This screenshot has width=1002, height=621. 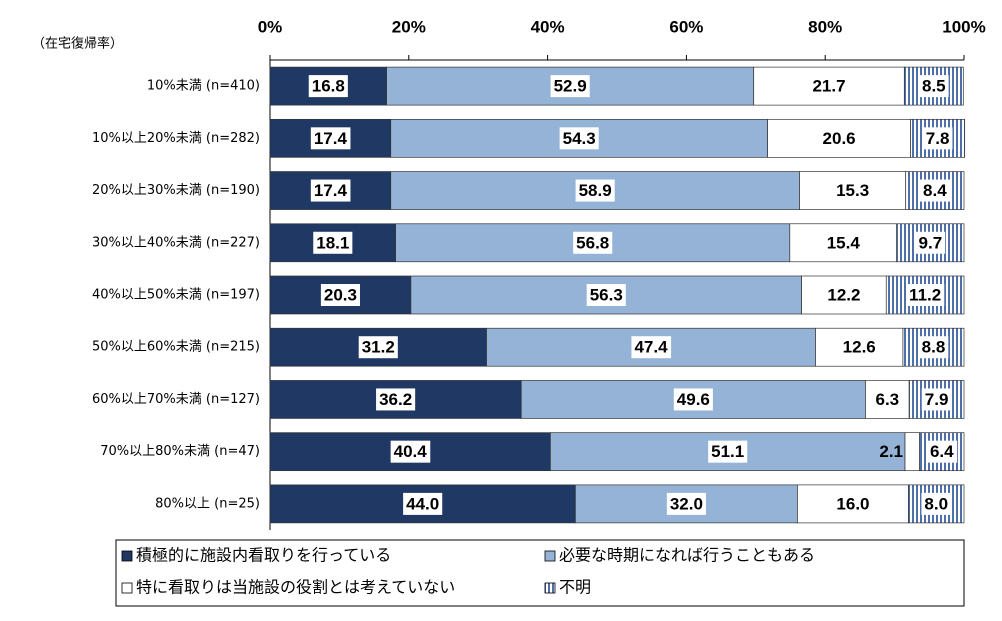 What do you see at coordinates (176, 190) in the screenshot?
I see `y-tick-label: 20%以上30%未満 (n=190)` at bounding box center [176, 190].